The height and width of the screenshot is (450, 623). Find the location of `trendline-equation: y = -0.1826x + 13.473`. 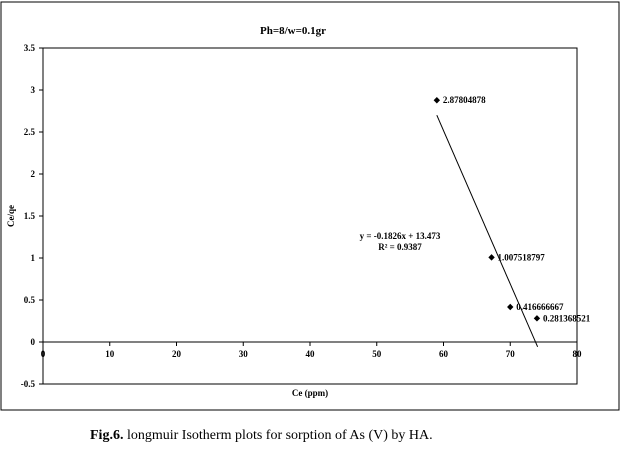

trendline-equation: y = -0.1826x + 13.473 is located at coordinates (400, 236).